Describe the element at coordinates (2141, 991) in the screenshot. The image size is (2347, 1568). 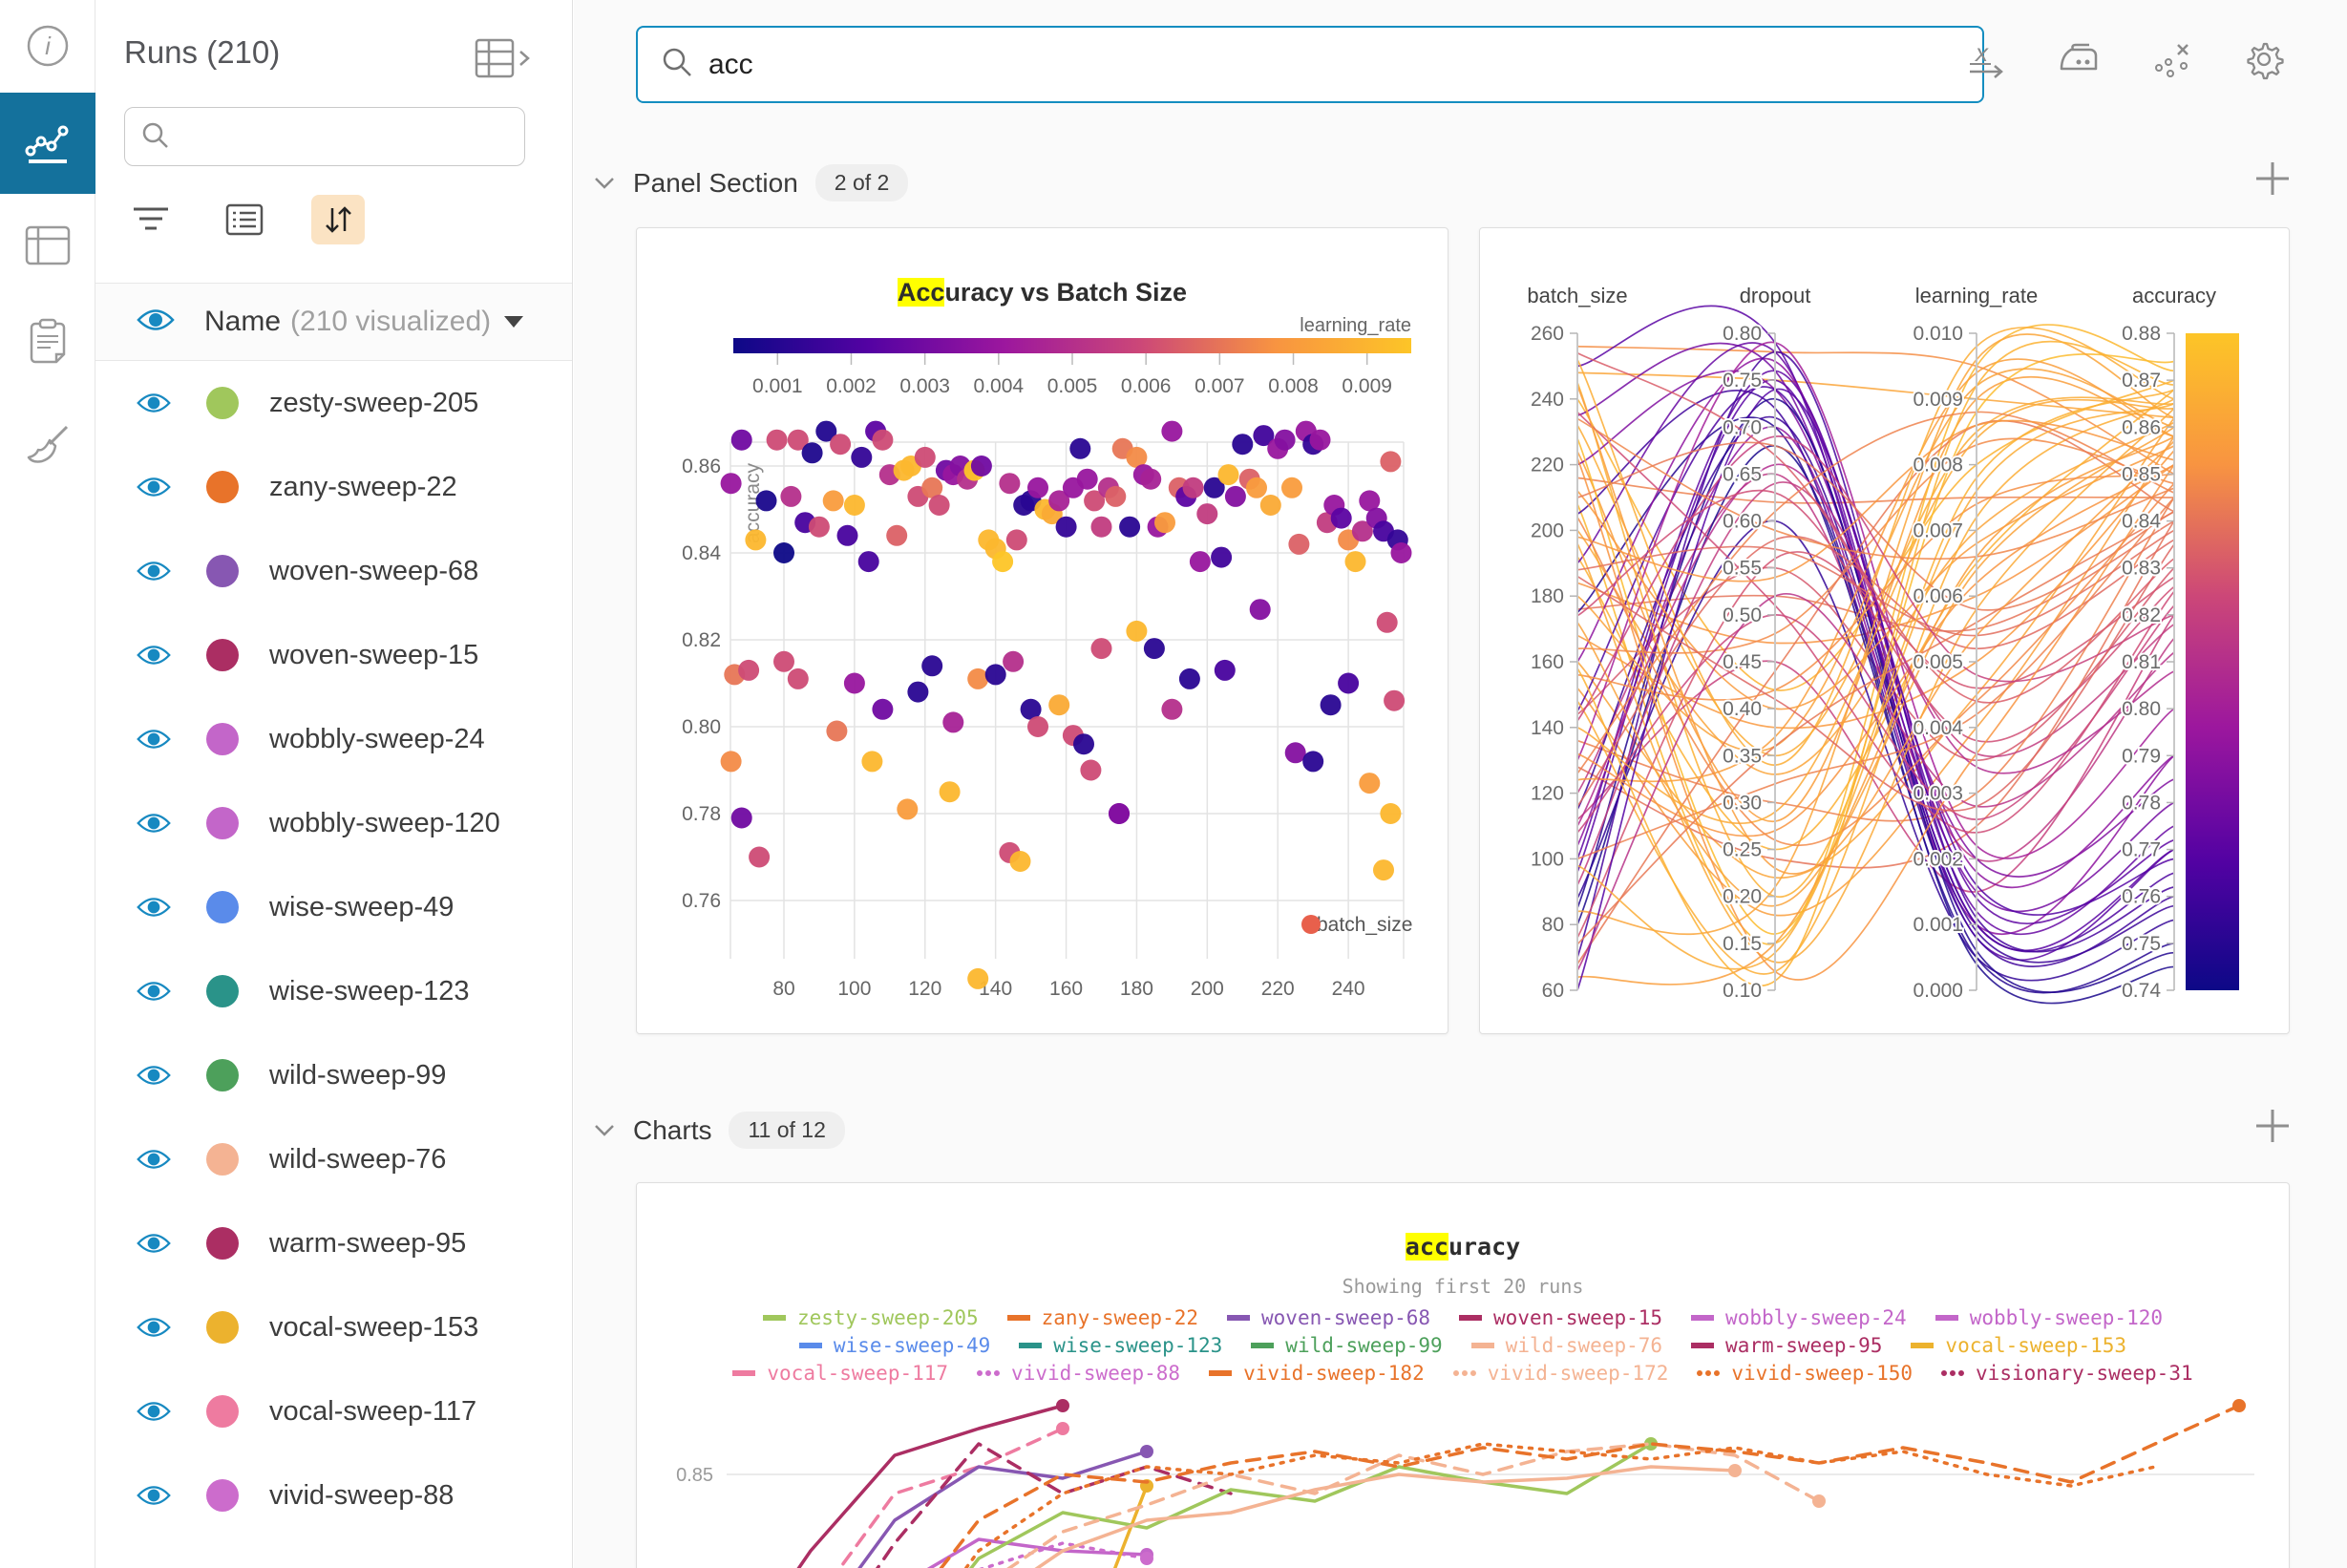
I see `svg-text: 0.74` at that location.